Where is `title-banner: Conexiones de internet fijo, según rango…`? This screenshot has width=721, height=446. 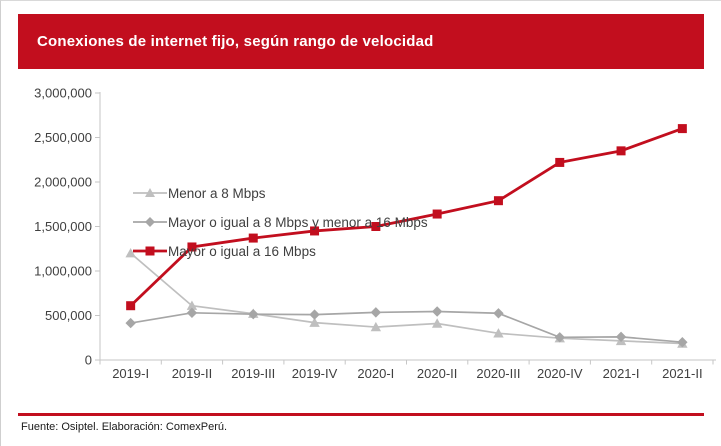 title-banner: Conexiones de internet fijo, según rango… is located at coordinates (361, 41).